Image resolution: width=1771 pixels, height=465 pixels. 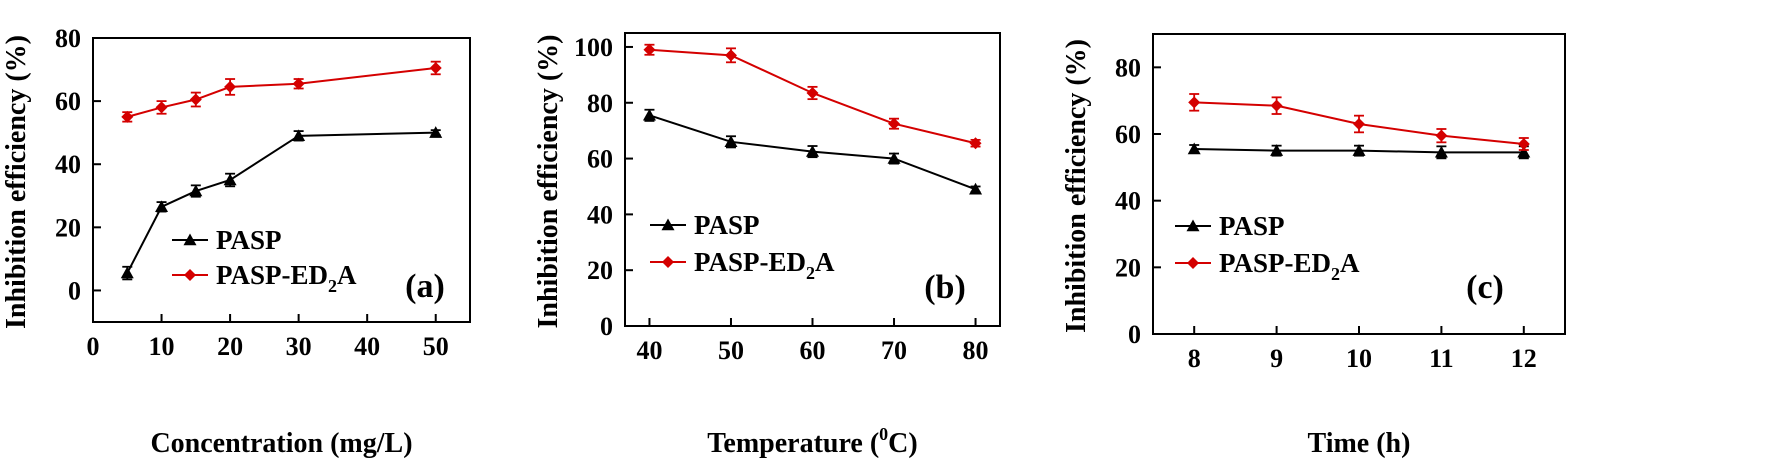 I want to click on x-tick-label: 11, so click(x=1441, y=358).